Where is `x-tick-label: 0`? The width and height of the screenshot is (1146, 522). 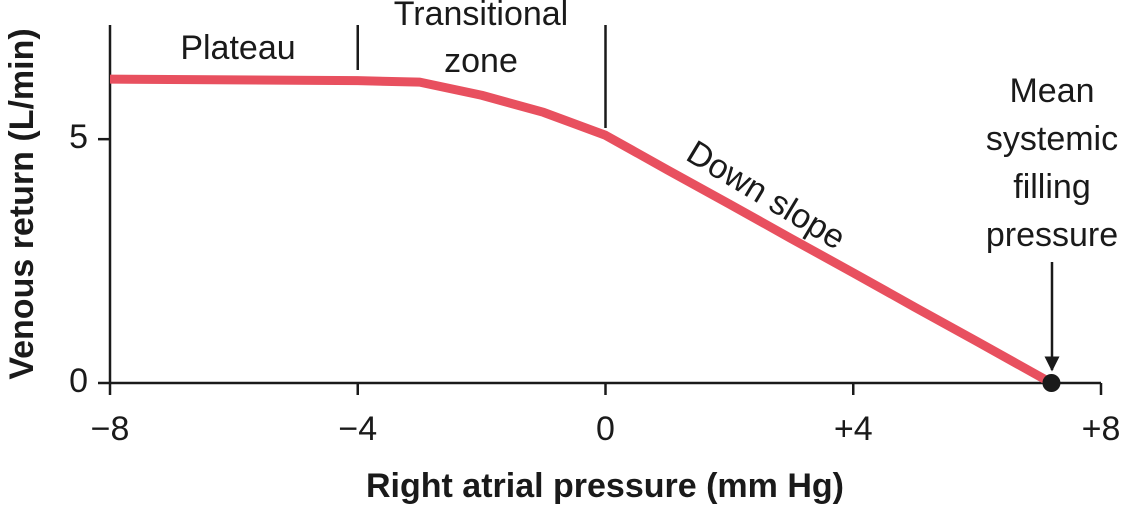 x-tick-label: 0 is located at coordinates (605, 429).